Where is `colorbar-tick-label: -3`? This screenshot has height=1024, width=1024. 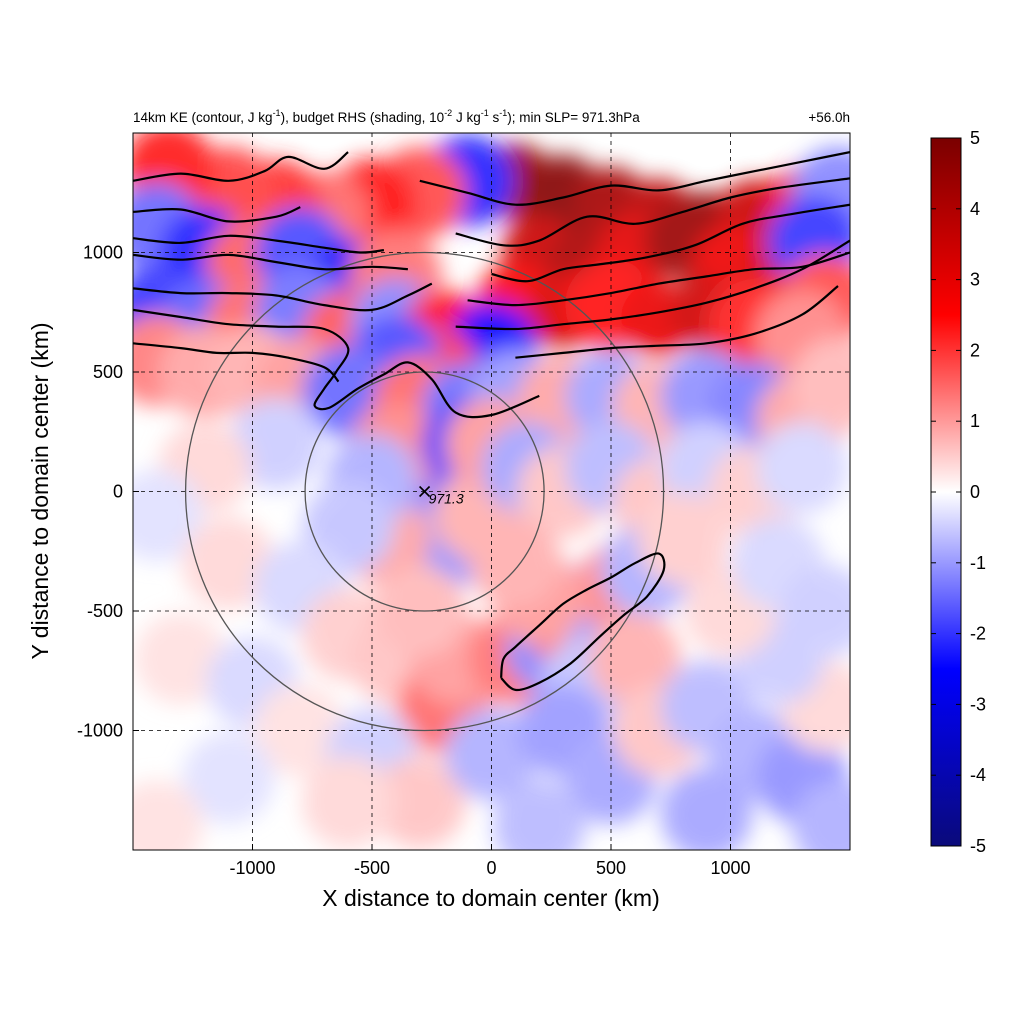
colorbar-tick-label: -3 is located at coordinates (978, 704).